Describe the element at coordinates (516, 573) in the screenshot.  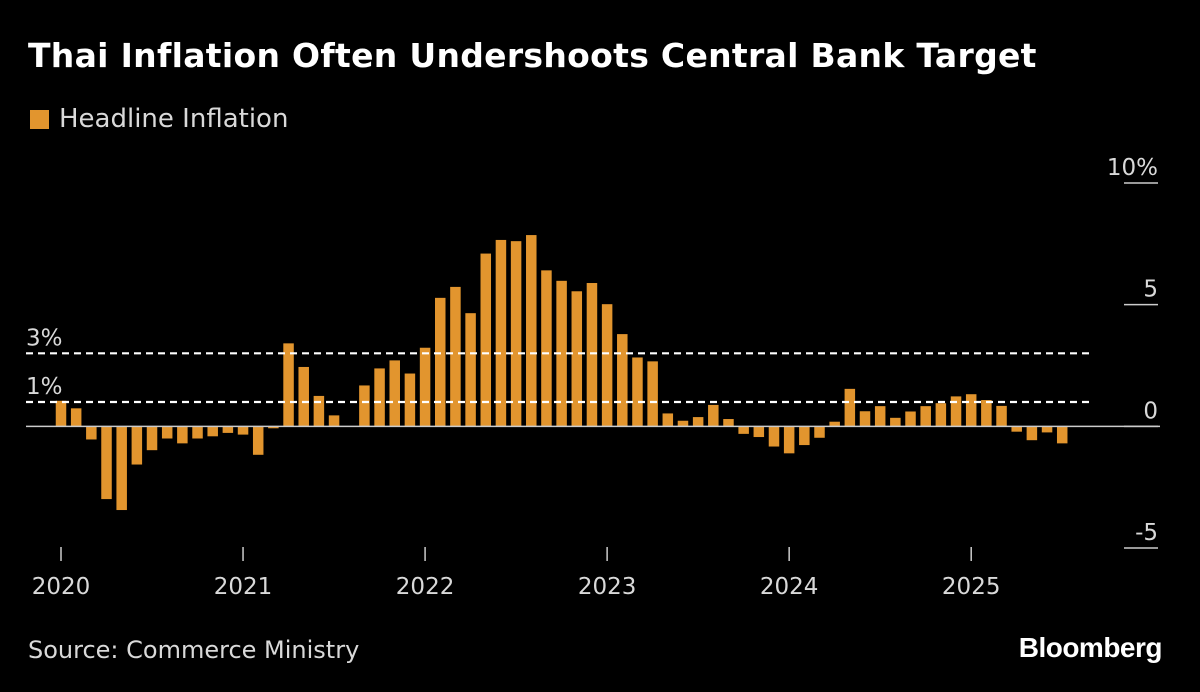
I see `x-axis: 2020 2021 2022 2023 2024 2025` at that location.